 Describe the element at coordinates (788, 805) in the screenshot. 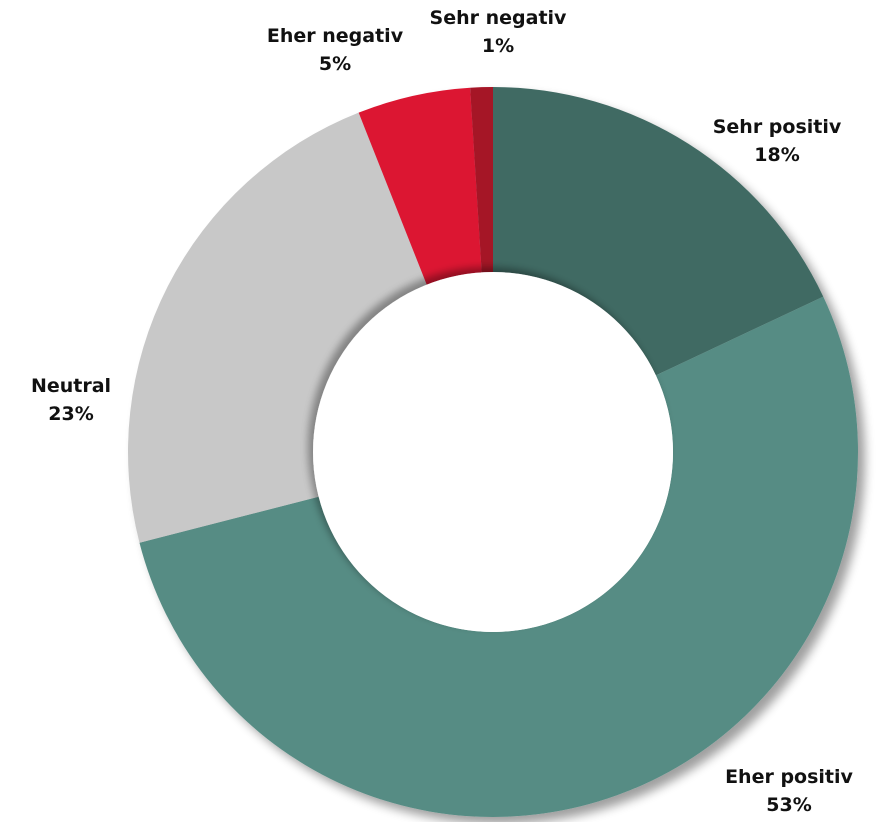

I see `slice-label-value: 53%` at that location.